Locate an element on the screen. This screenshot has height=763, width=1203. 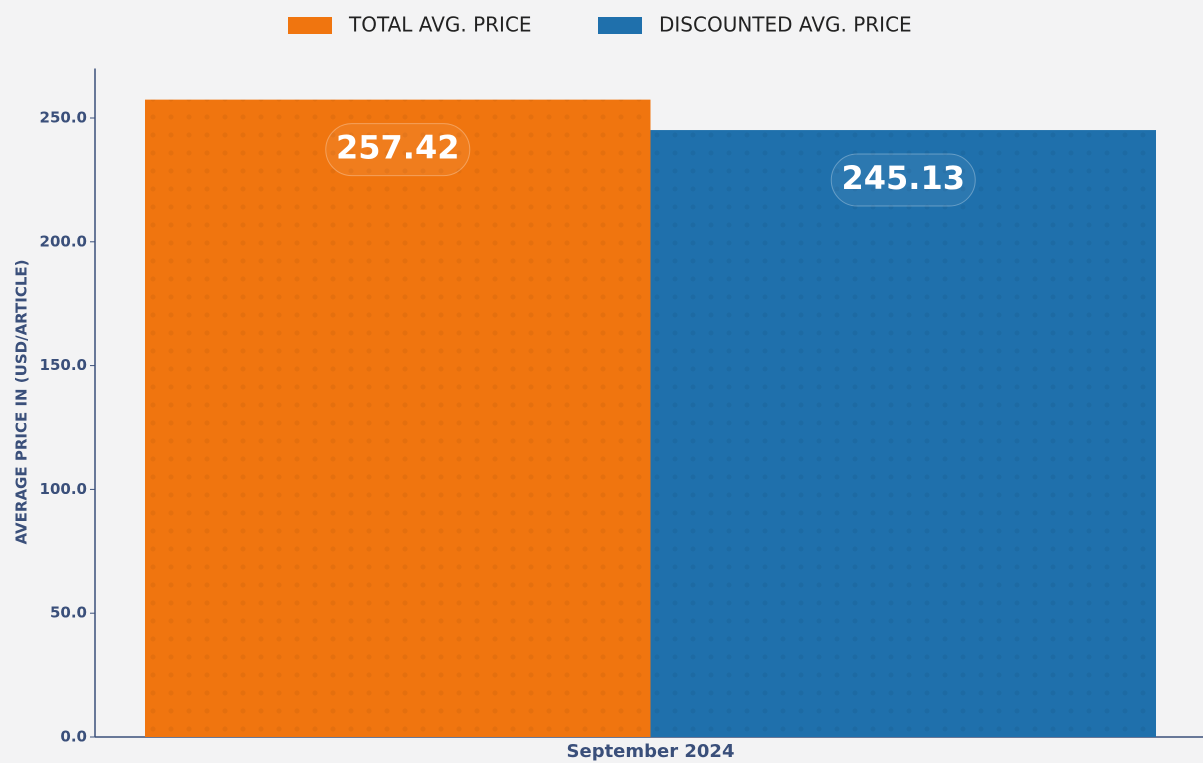
legend-label: DISCOUNTED AVG. PRICE is located at coordinates (785, 25).